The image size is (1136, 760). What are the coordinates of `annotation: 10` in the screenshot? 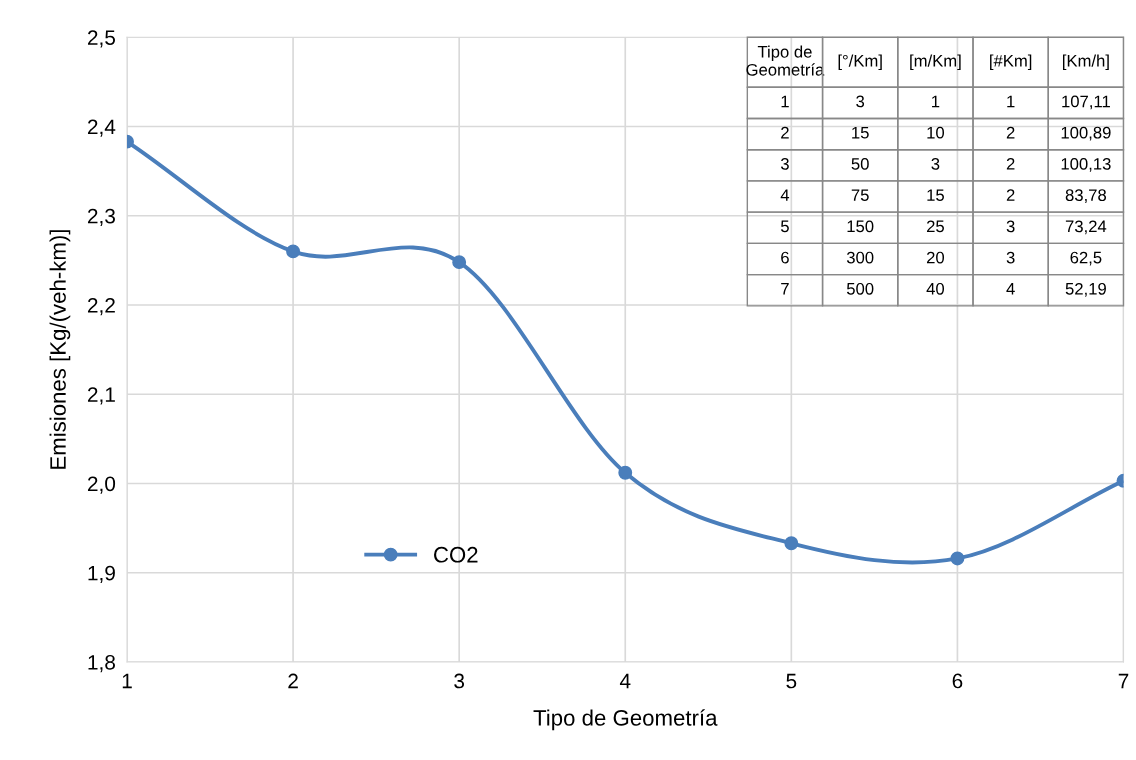 It's located at (936, 132).